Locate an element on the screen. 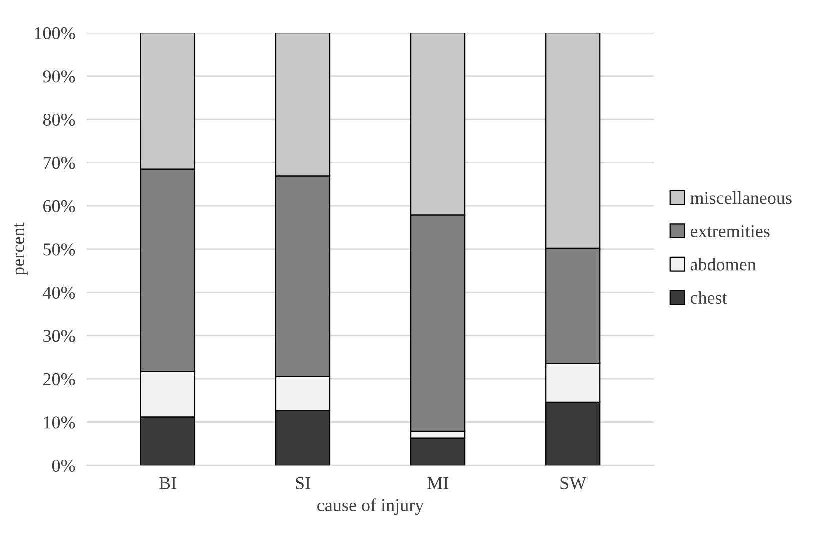 The width and height of the screenshot is (828, 551). y-tick-label: 90% is located at coordinates (59, 76).